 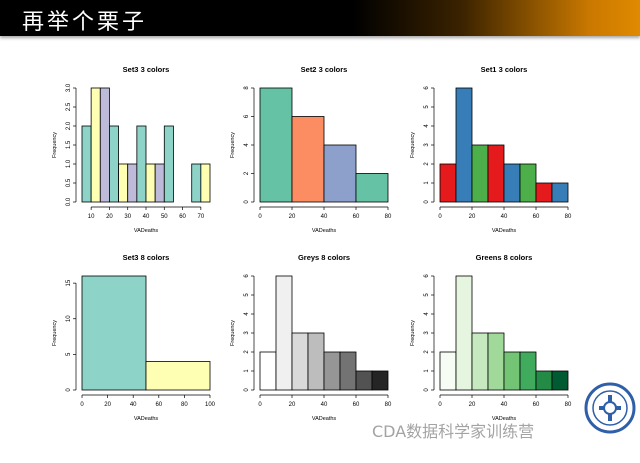 I want to click on chart-title: Set1 3 colors, so click(x=504, y=69).